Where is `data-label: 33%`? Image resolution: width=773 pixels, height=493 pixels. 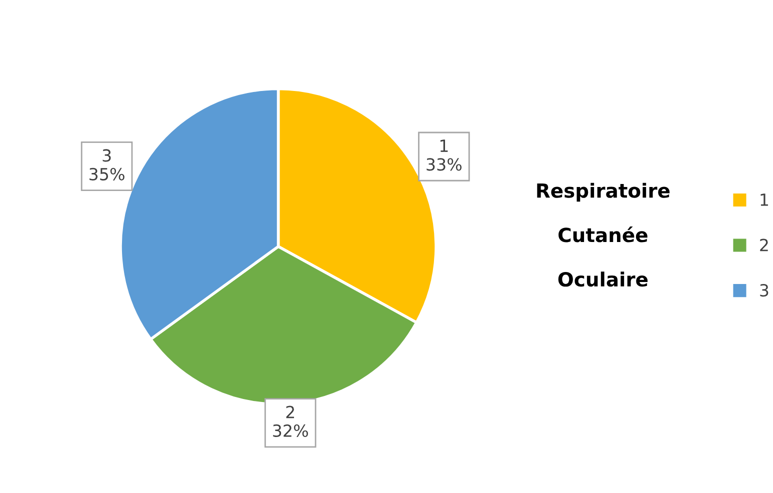
data-label: 33% is located at coordinates (444, 164).